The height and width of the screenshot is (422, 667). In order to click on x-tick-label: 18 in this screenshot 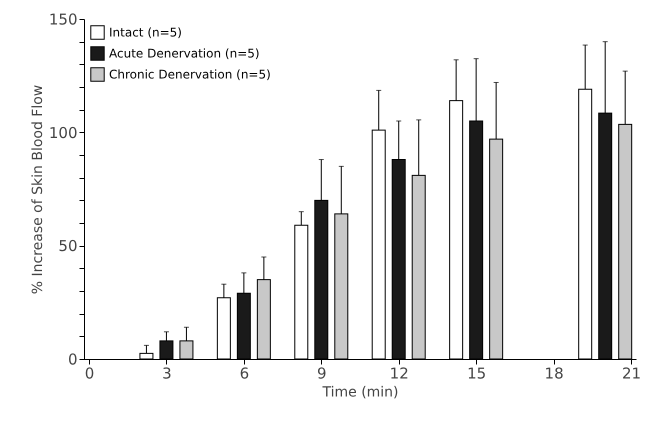, I will do `click(554, 373)`.